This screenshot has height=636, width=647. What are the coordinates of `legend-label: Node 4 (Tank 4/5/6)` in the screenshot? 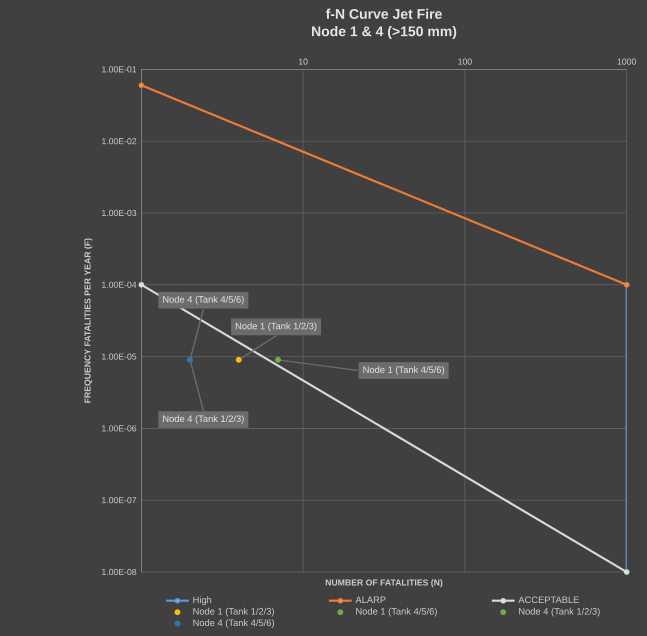 It's located at (233, 623).